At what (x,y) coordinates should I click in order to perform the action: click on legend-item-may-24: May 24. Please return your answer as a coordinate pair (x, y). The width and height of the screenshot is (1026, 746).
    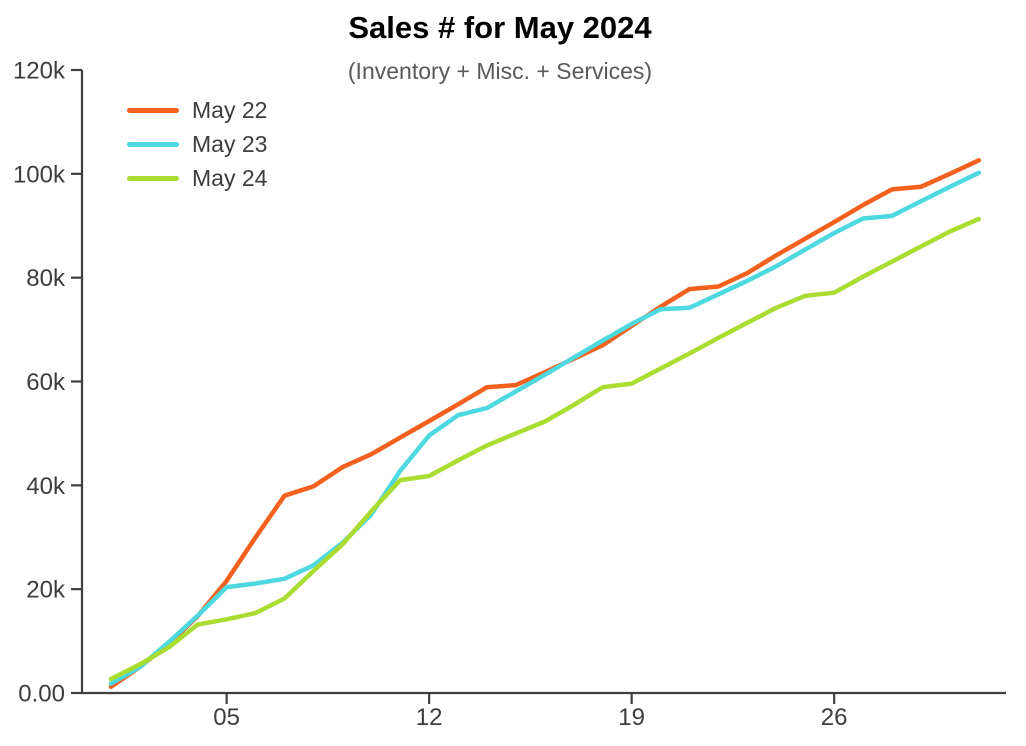
    Looking at the image, I should click on (197, 177).